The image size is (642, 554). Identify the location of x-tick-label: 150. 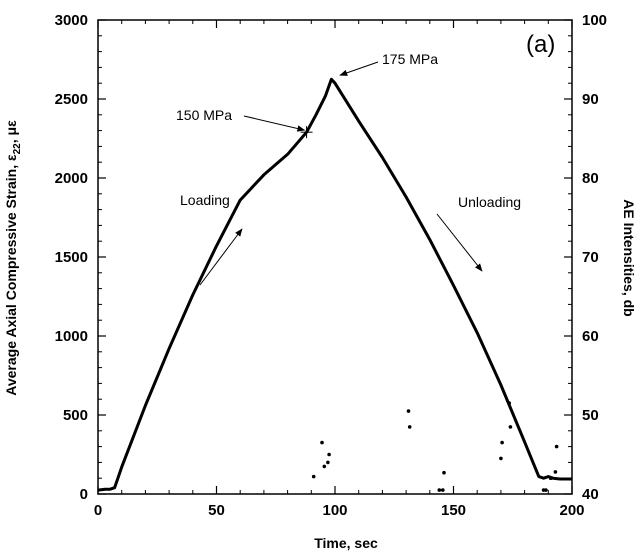
(453, 510).